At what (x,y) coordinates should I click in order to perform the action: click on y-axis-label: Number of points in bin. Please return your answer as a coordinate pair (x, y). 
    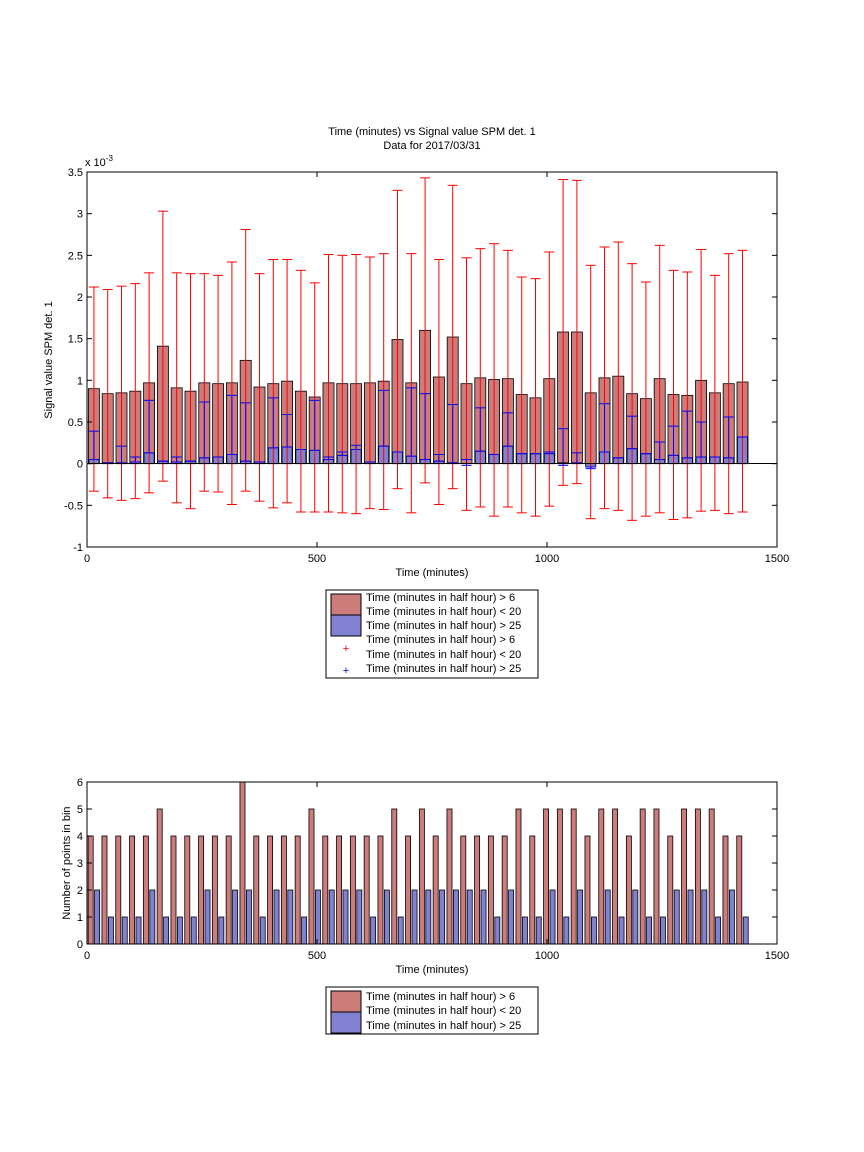
    Looking at the image, I should click on (67, 862).